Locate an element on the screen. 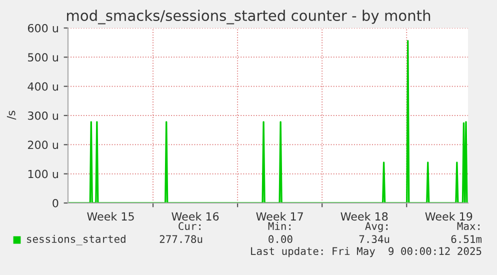 Image resolution: width=497 pixels, height=275 pixels. text: Max: is located at coordinates (468, 226).